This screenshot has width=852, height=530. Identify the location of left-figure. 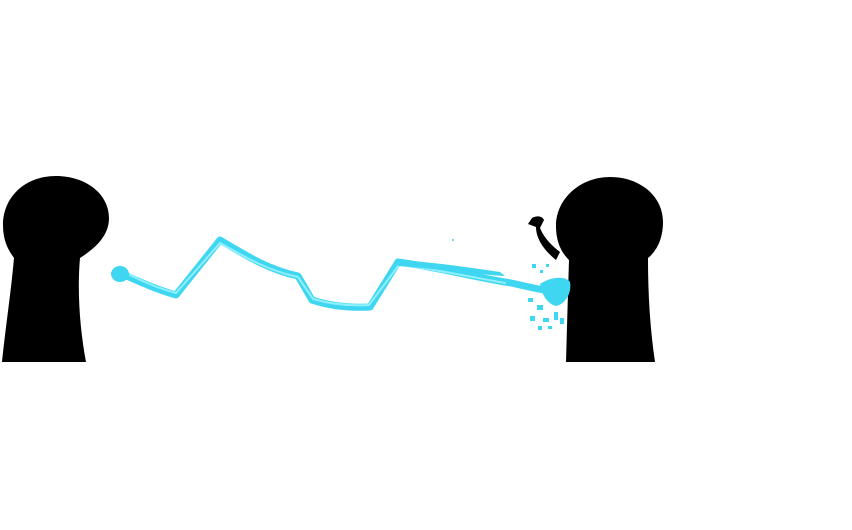
(55, 269).